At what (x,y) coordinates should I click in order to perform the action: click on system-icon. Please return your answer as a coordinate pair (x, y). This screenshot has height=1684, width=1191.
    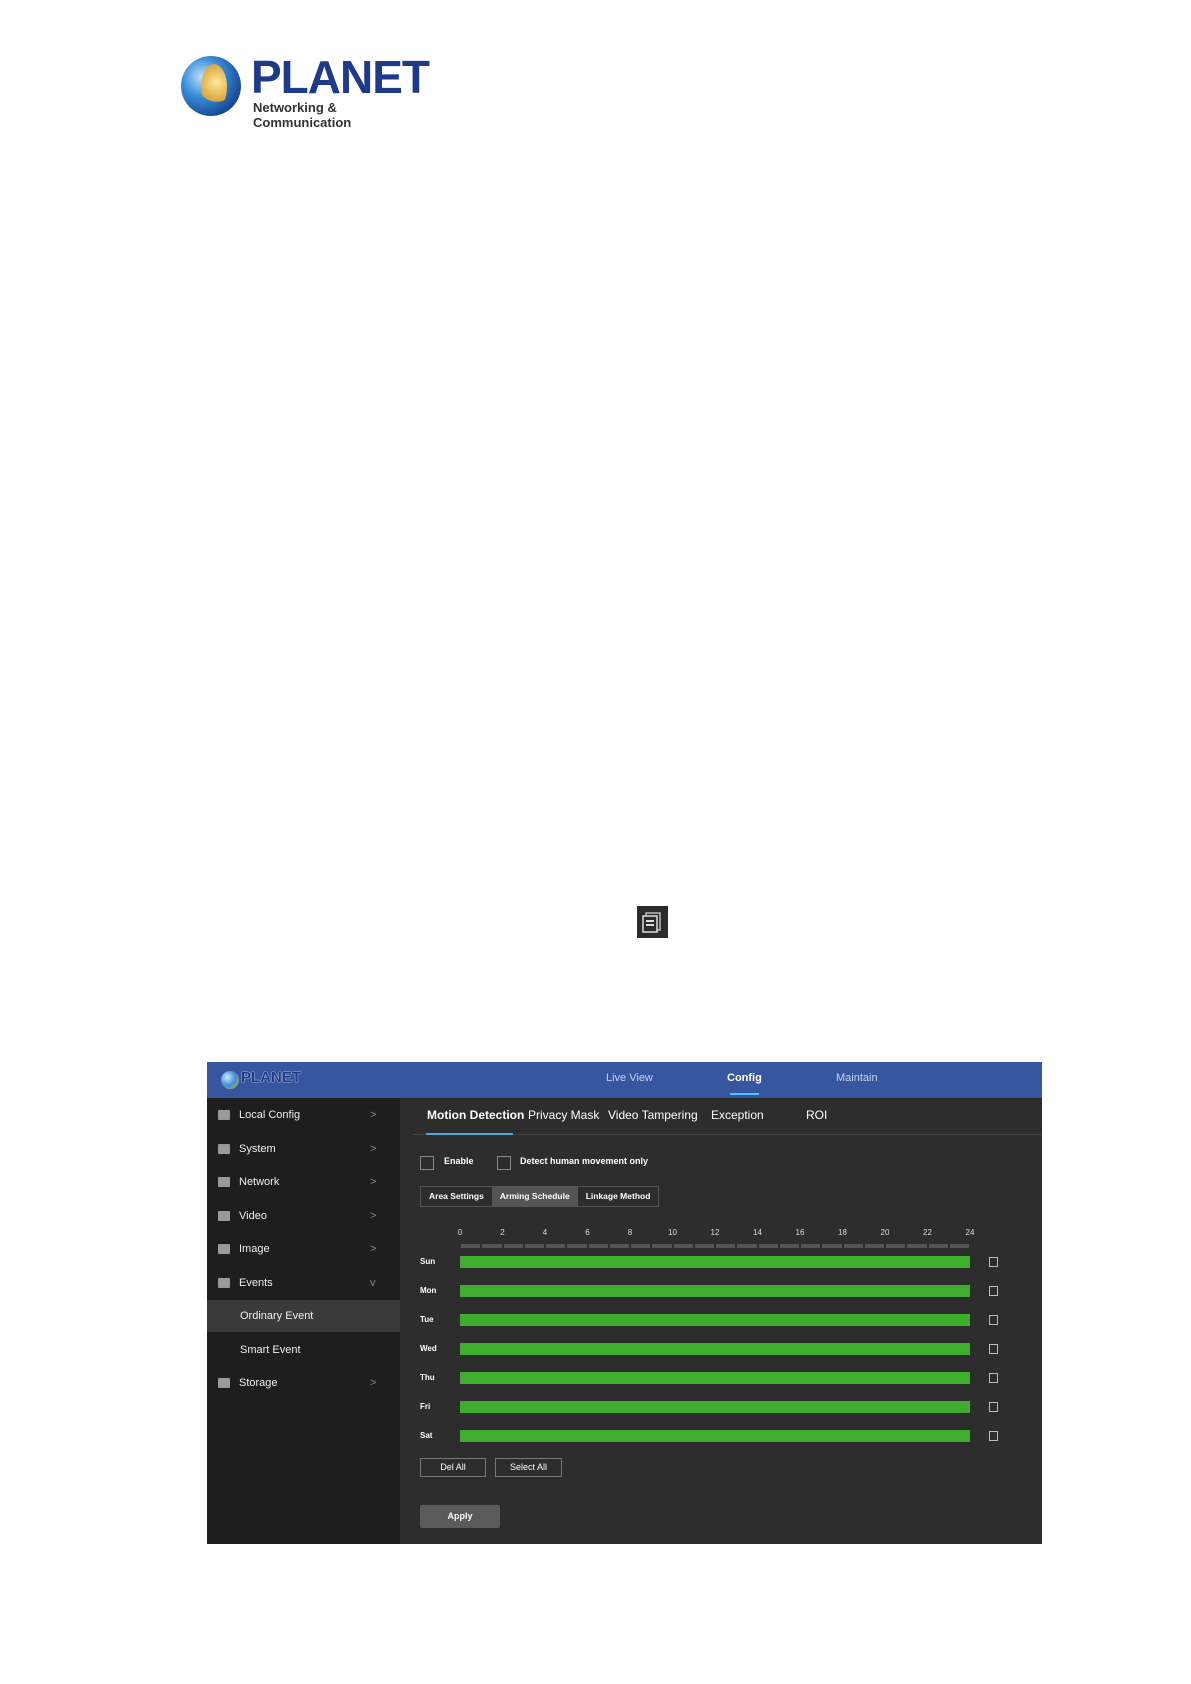
    Looking at the image, I should click on (224, 1148).